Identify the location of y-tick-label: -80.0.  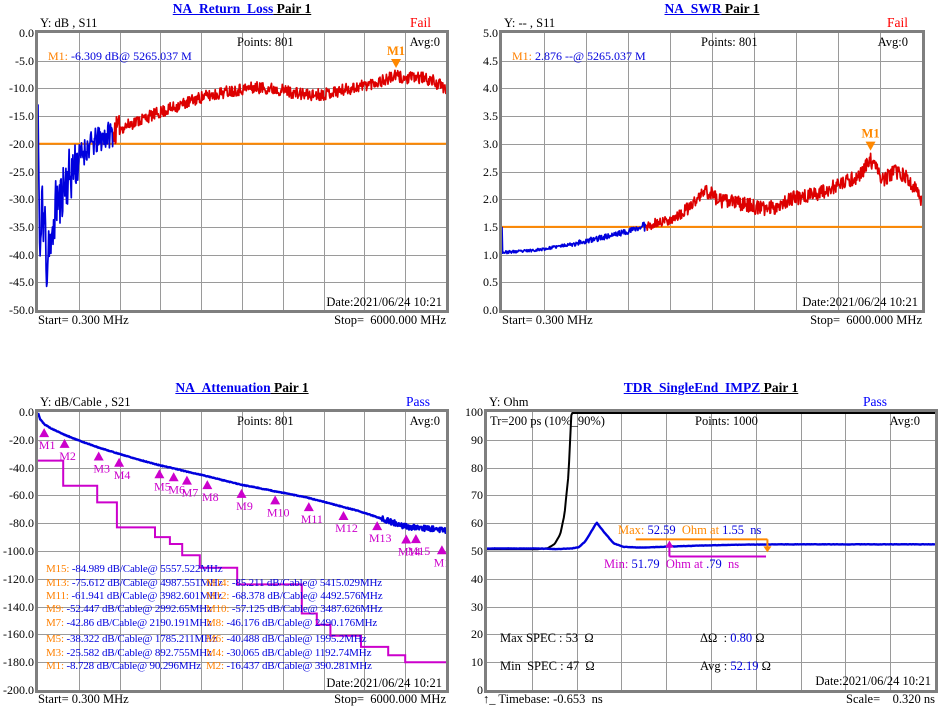
(21, 523).